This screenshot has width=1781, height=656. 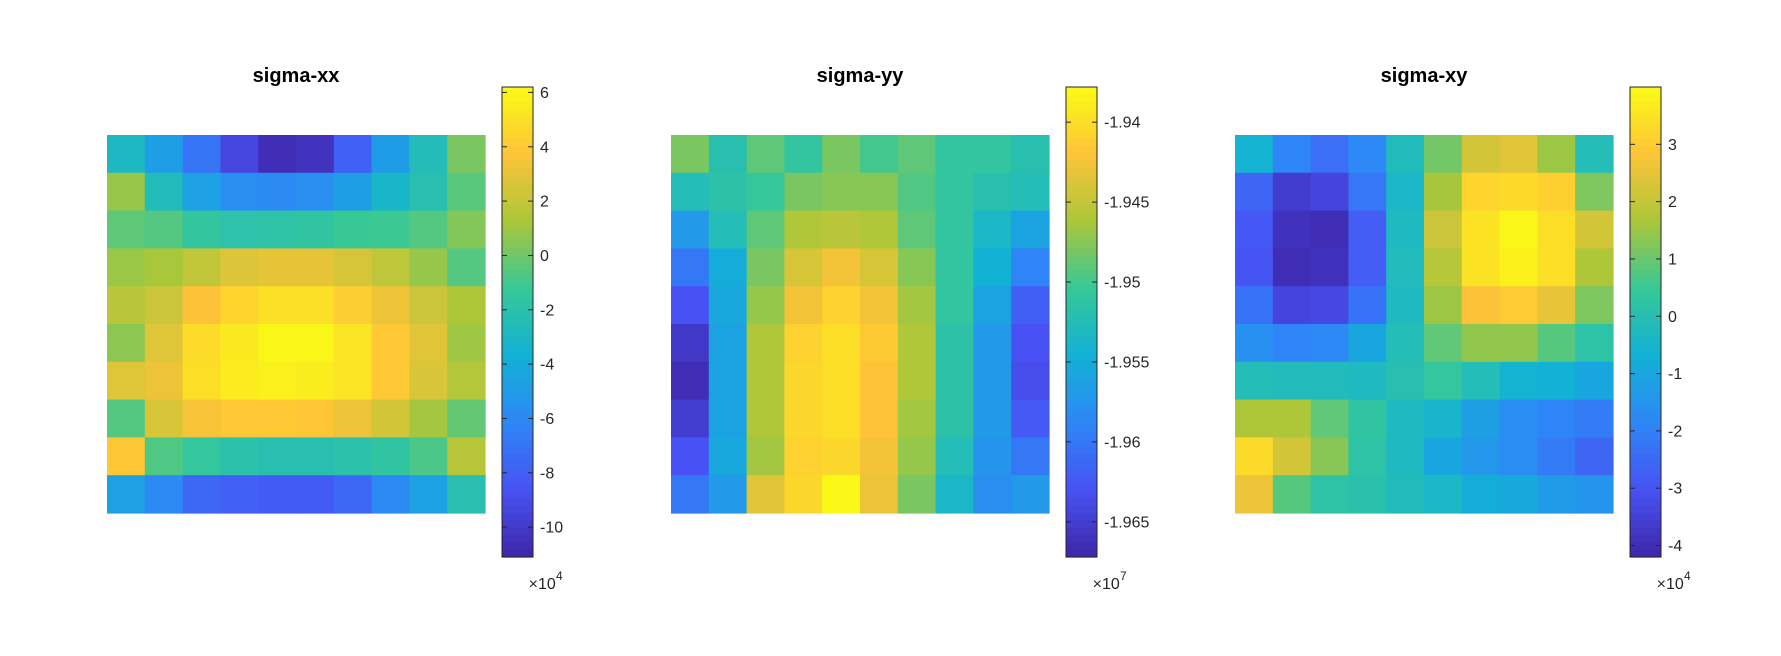 What do you see at coordinates (1675, 374) in the screenshot?
I see `colorbar-tick-label: -1` at bounding box center [1675, 374].